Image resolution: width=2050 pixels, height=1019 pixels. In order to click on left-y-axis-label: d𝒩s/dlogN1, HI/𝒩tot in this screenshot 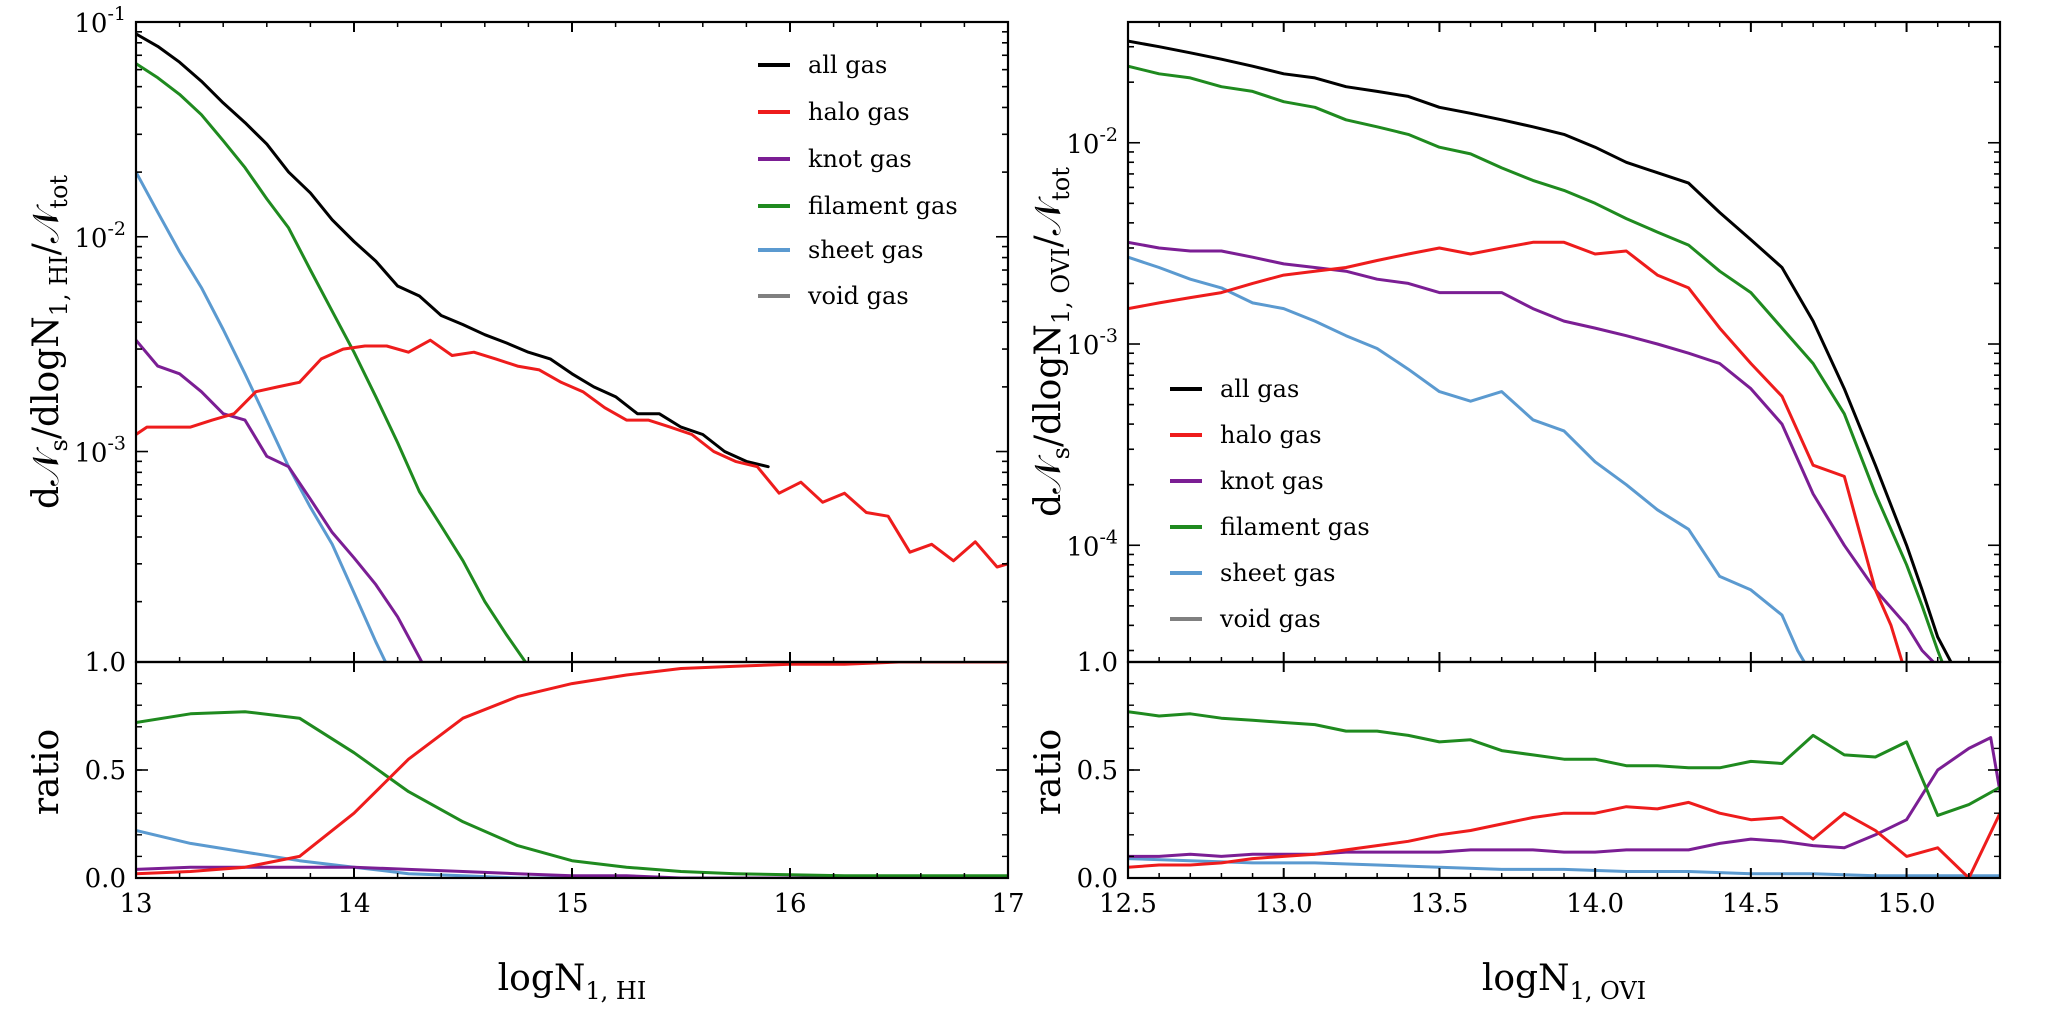, I will do `click(49, 342)`.